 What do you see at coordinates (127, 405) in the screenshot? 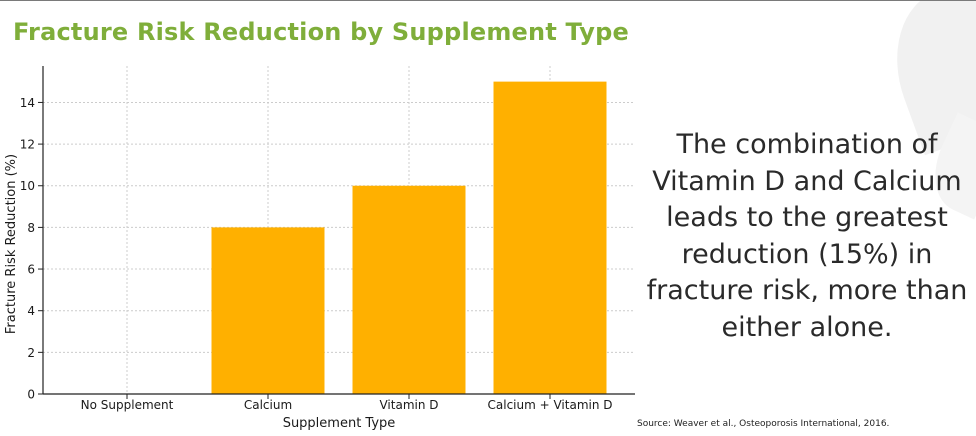
I see `x-tick-label: No Supplement` at bounding box center [127, 405].